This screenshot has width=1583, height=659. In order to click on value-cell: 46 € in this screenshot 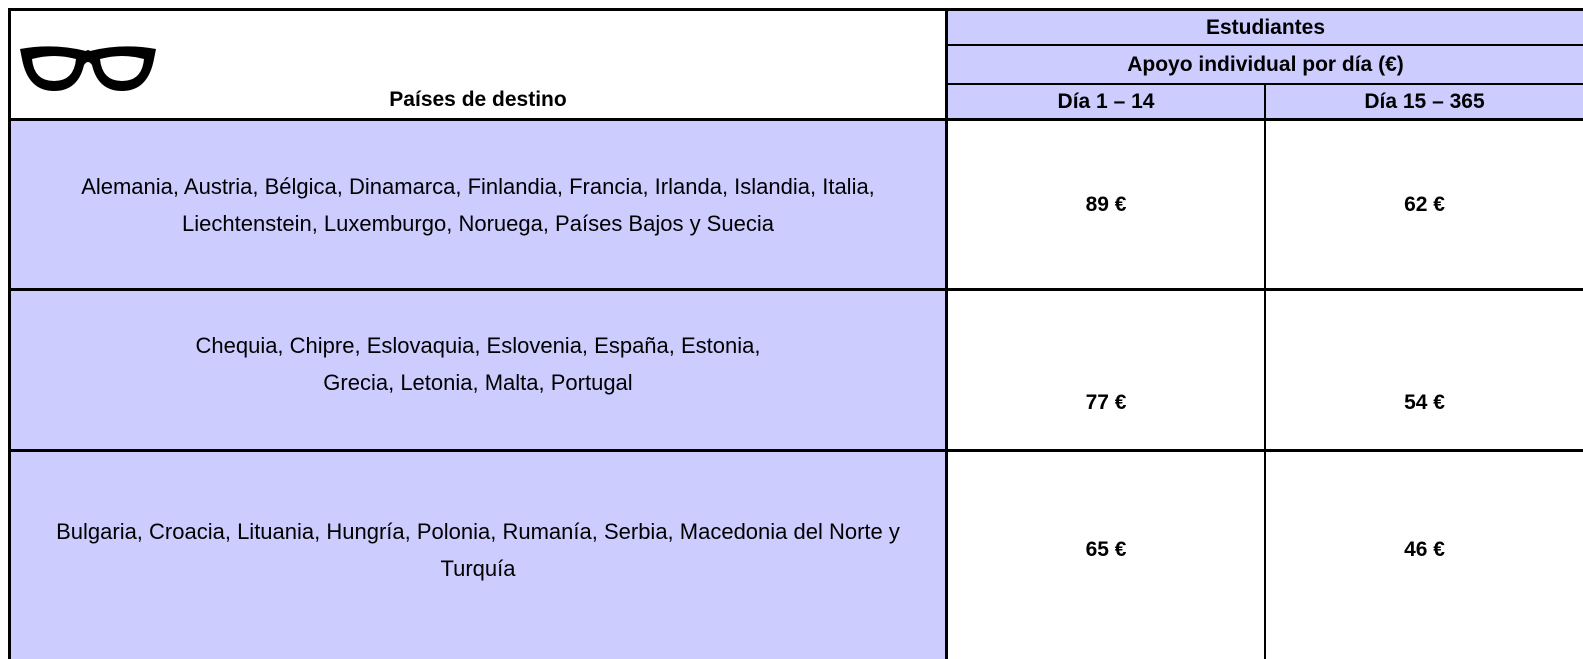, I will do `click(1424, 555)`.